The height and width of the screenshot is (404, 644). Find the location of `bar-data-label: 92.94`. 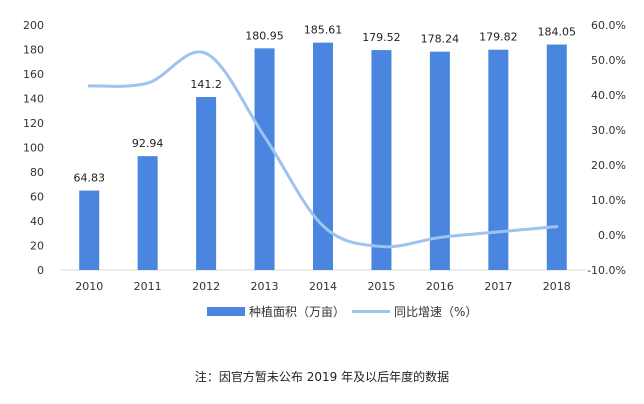

bar-data-label: 92.94 is located at coordinates (148, 143).